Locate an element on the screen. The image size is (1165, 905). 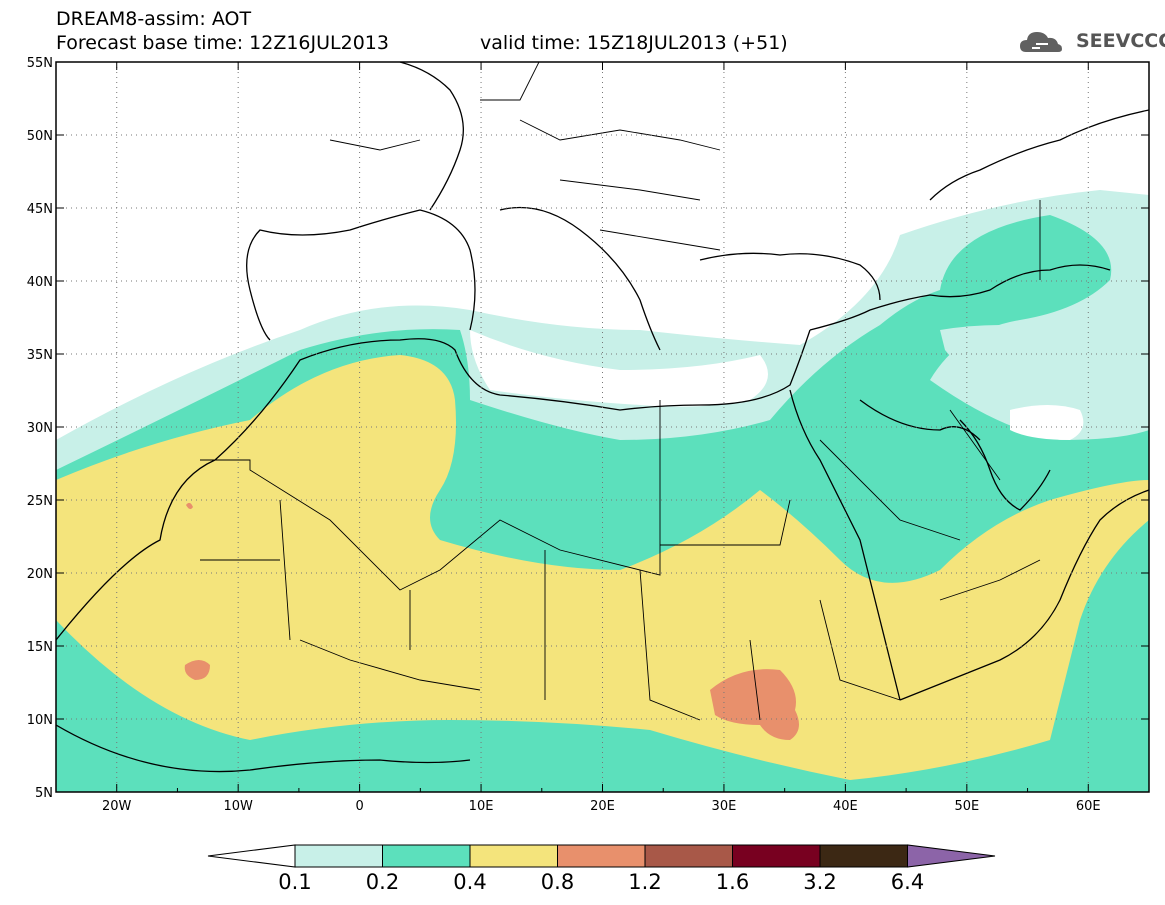
lat-label: 20N is located at coordinates (40, 574).